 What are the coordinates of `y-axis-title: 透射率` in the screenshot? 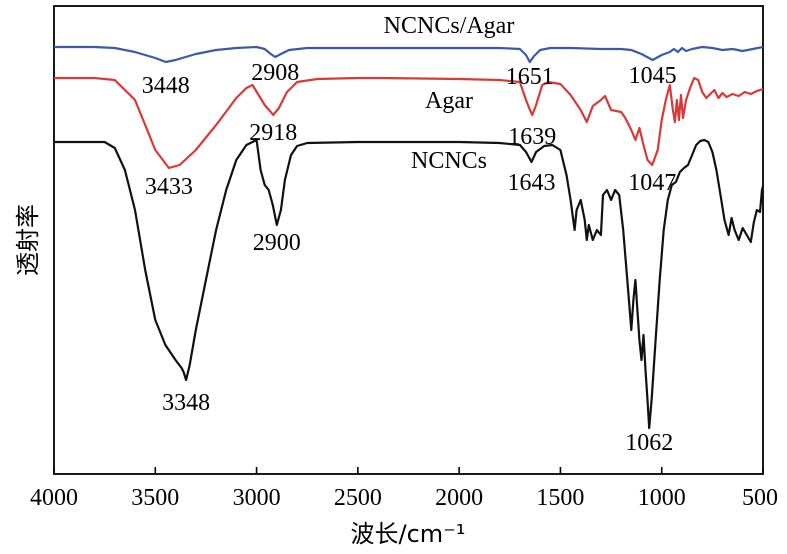 It's located at (28, 240).